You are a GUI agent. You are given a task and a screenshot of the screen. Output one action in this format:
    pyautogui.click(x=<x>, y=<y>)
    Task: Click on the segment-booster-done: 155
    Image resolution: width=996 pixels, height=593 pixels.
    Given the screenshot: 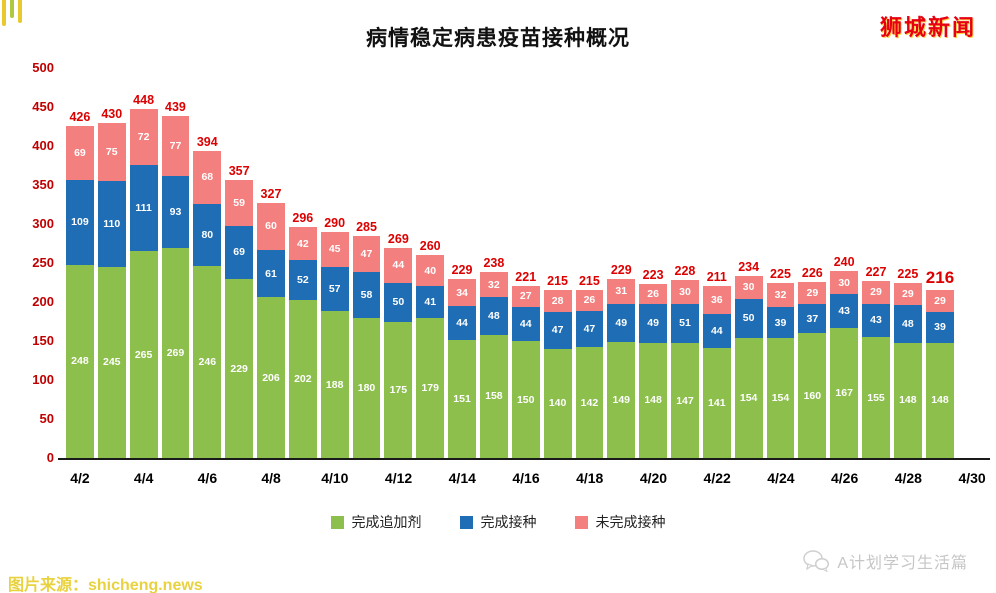 What is the action you would take?
    pyautogui.click(x=876, y=397)
    